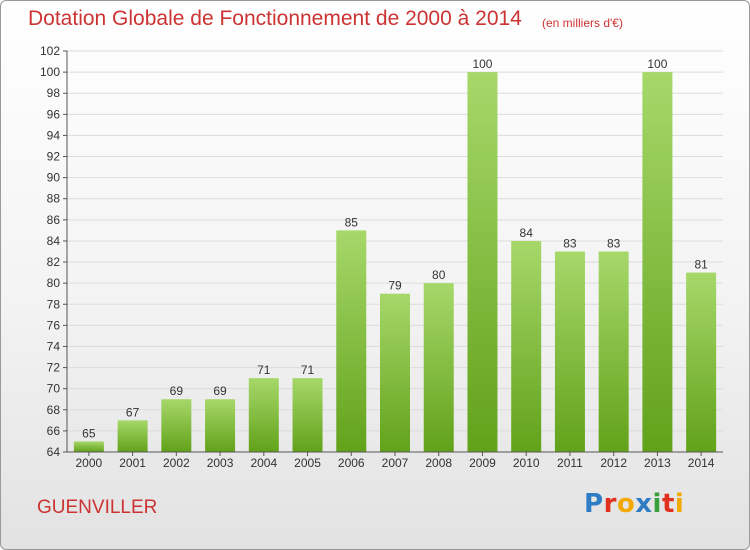 The height and width of the screenshot is (550, 750). What do you see at coordinates (482, 463) in the screenshot?
I see `x-tick-label: 2009` at bounding box center [482, 463].